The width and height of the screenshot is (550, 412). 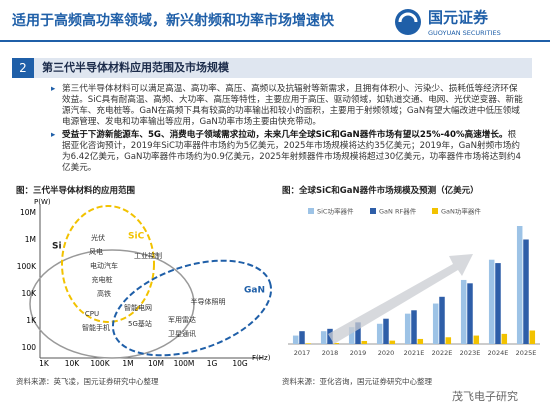 I want to click on source: 资料来源：亚化咨询，国元证券研究中心整理, so click(x=357, y=381).